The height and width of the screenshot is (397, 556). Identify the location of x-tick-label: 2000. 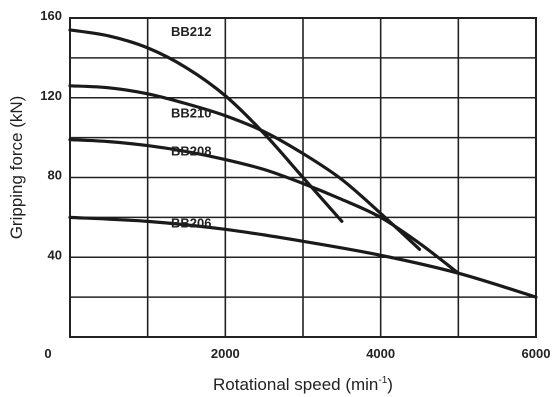
(225, 353).